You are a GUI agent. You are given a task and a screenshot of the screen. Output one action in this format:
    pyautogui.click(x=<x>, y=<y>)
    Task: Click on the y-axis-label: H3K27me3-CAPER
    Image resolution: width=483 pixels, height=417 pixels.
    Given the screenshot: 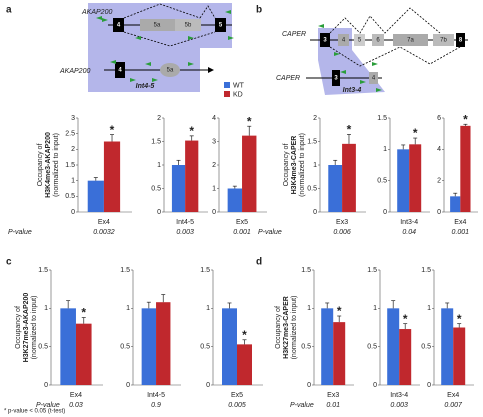 What is the action you would take?
    pyautogui.click(x=286, y=327)
    